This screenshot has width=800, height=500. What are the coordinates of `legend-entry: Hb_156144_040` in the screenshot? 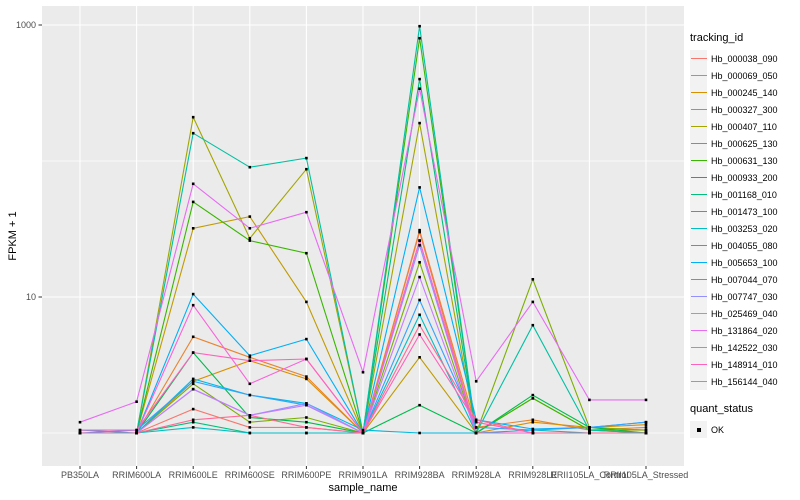 It's located at (744, 381).